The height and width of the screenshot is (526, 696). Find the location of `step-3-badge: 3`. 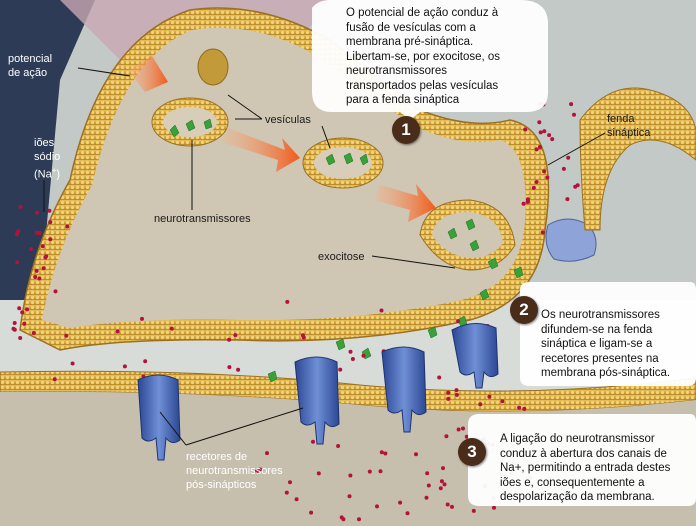

step-3-badge: 3 is located at coordinates (472, 452).